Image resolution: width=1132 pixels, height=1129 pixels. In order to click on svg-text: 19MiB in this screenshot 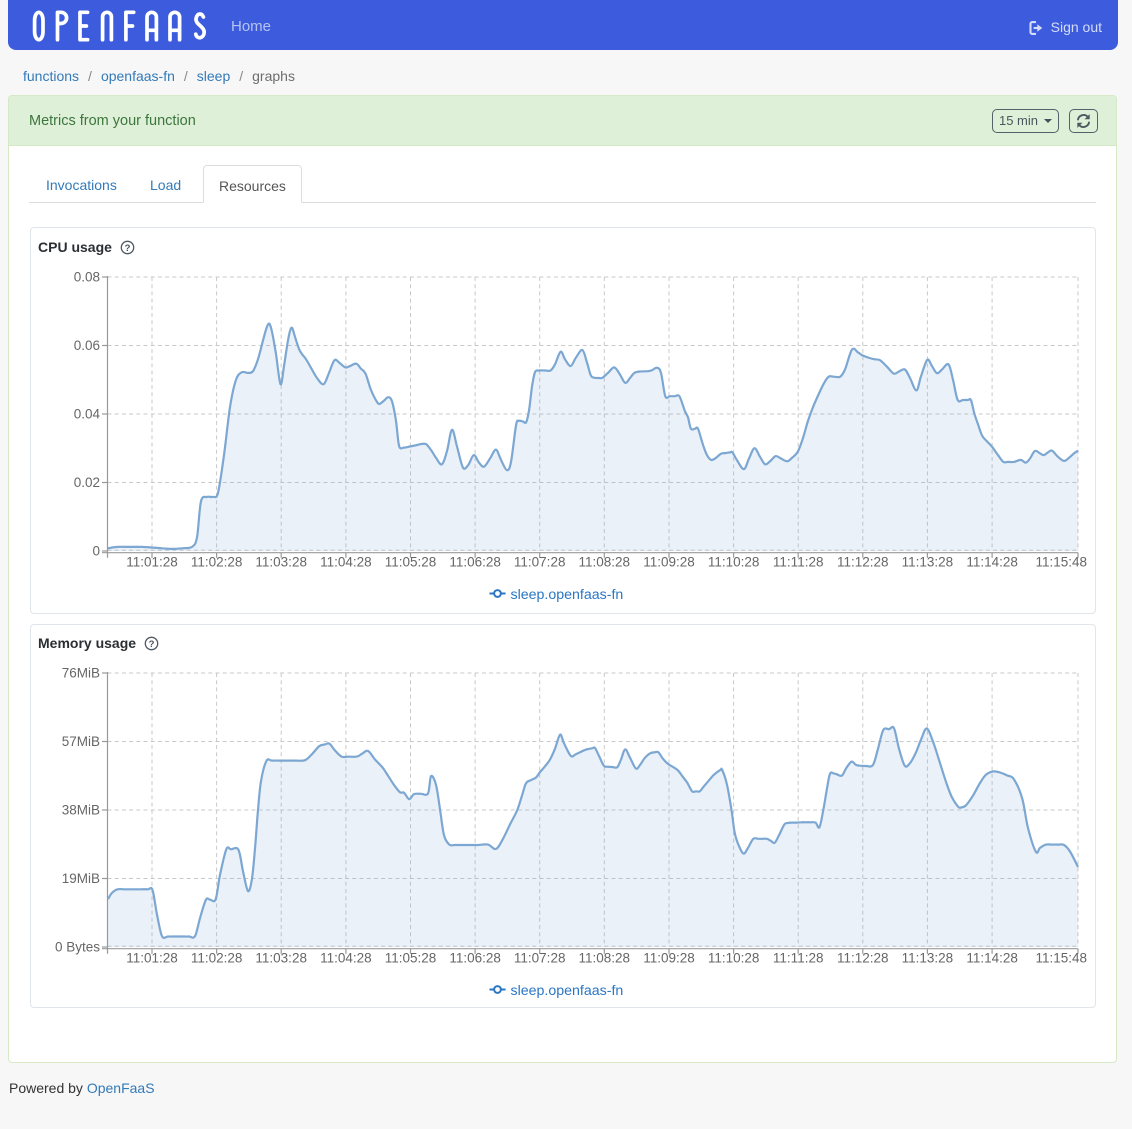, I will do `click(81, 878)`.